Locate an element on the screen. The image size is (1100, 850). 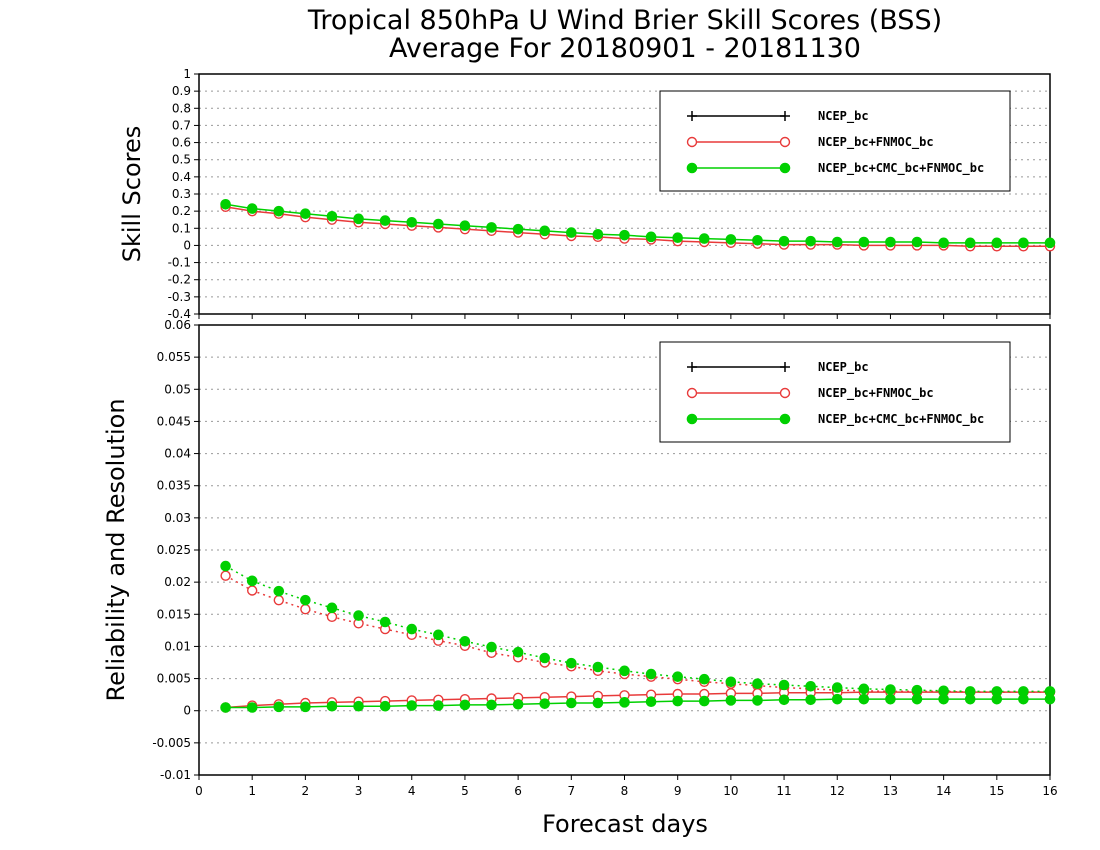
y-tick-label: -0.1 is located at coordinates (179, 263).